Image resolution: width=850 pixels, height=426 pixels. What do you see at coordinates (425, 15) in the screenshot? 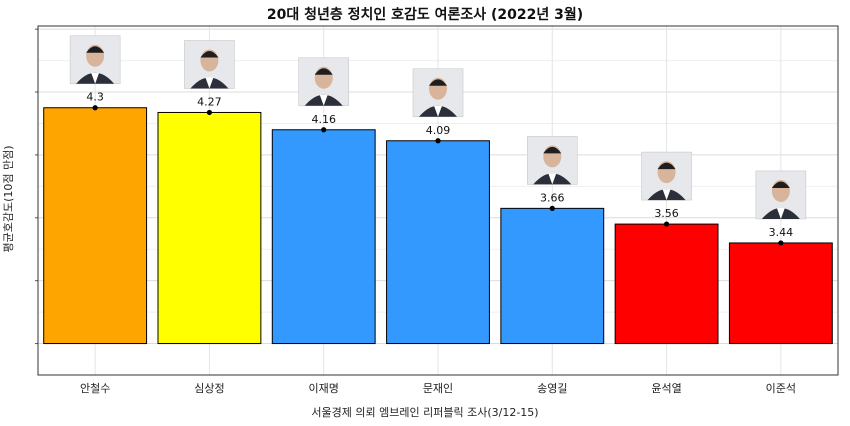
I see `chart-title: 20대 청년층 정치인 호감도 여론조사 (2022년 3월)` at bounding box center [425, 15].